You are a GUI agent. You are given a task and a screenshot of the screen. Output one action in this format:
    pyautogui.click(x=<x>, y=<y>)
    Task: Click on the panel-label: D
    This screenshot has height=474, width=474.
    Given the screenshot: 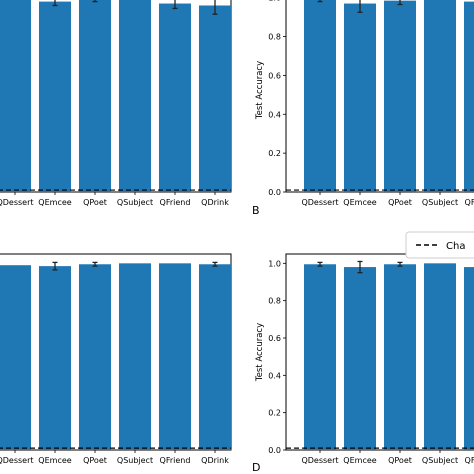 What is the action you would take?
    pyautogui.click(x=256, y=467)
    